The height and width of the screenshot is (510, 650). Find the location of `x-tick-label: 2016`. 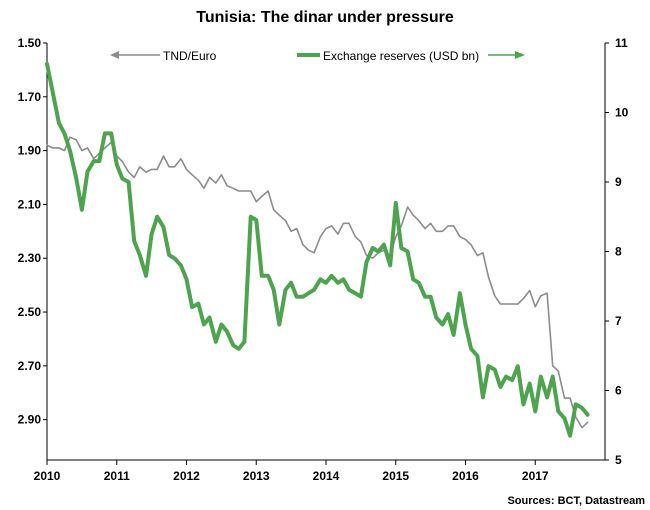

x-tick-label: 2016 is located at coordinates (465, 476).